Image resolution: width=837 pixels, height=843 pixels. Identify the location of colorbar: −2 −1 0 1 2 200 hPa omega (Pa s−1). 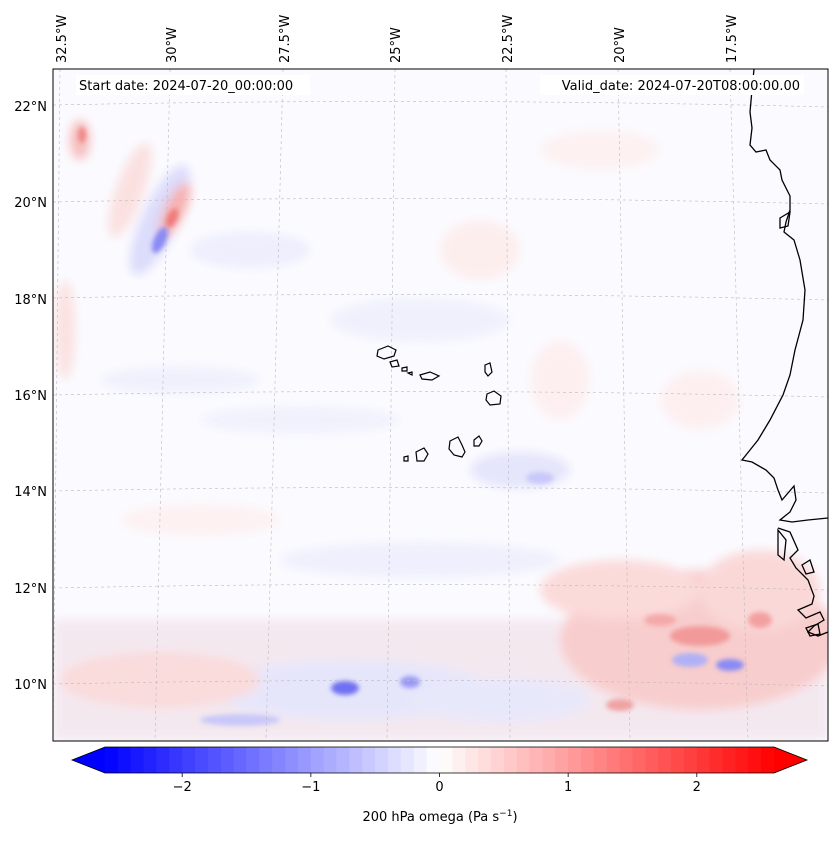
(439, 785).